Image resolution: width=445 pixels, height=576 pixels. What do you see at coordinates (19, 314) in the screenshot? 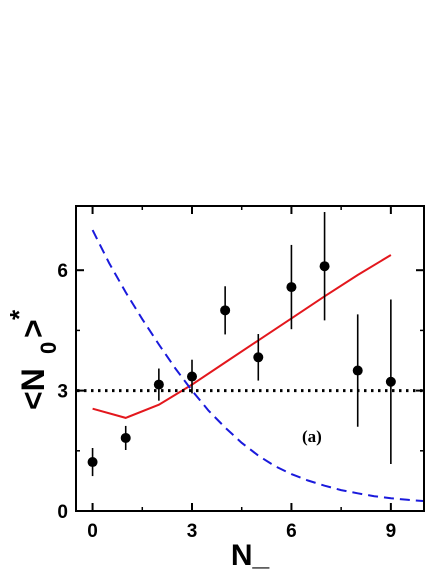
I see `y-axis-title-sup: *` at bounding box center [19, 314].